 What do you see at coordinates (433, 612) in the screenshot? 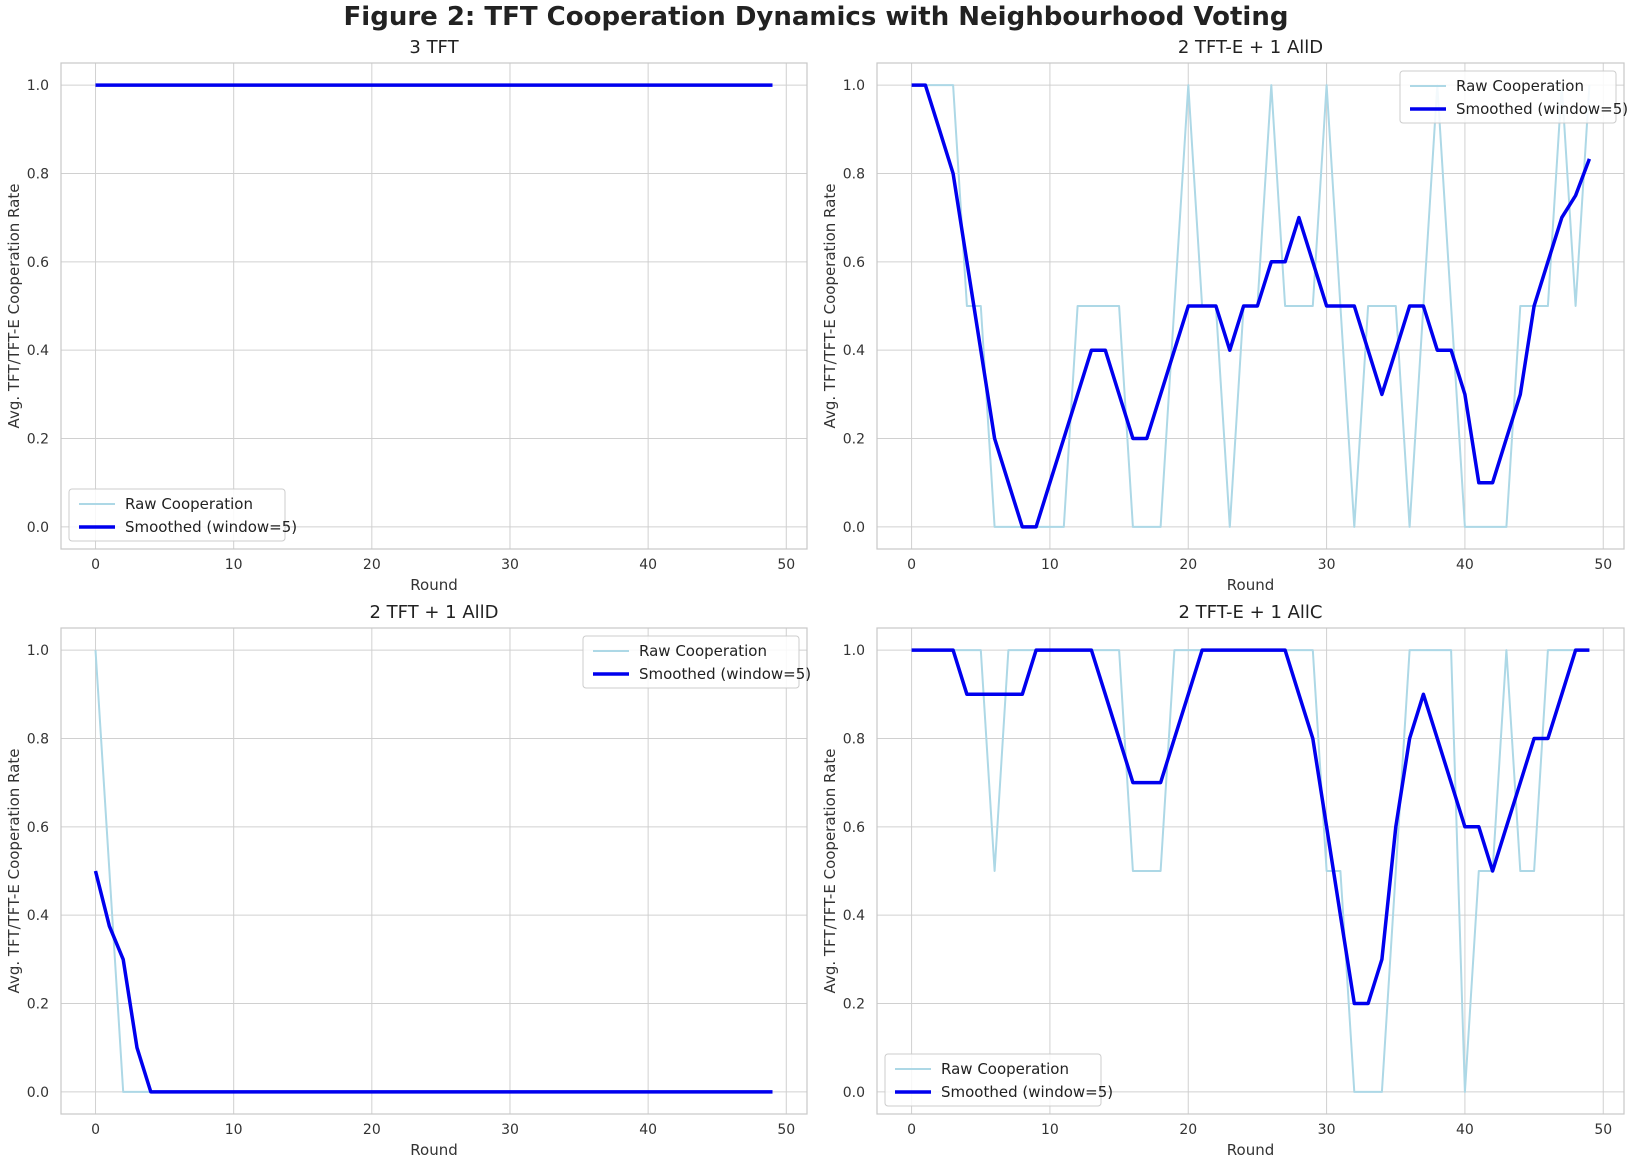
I see `panel-title: 2 TFT + 1 AllD` at bounding box center [433, 612].